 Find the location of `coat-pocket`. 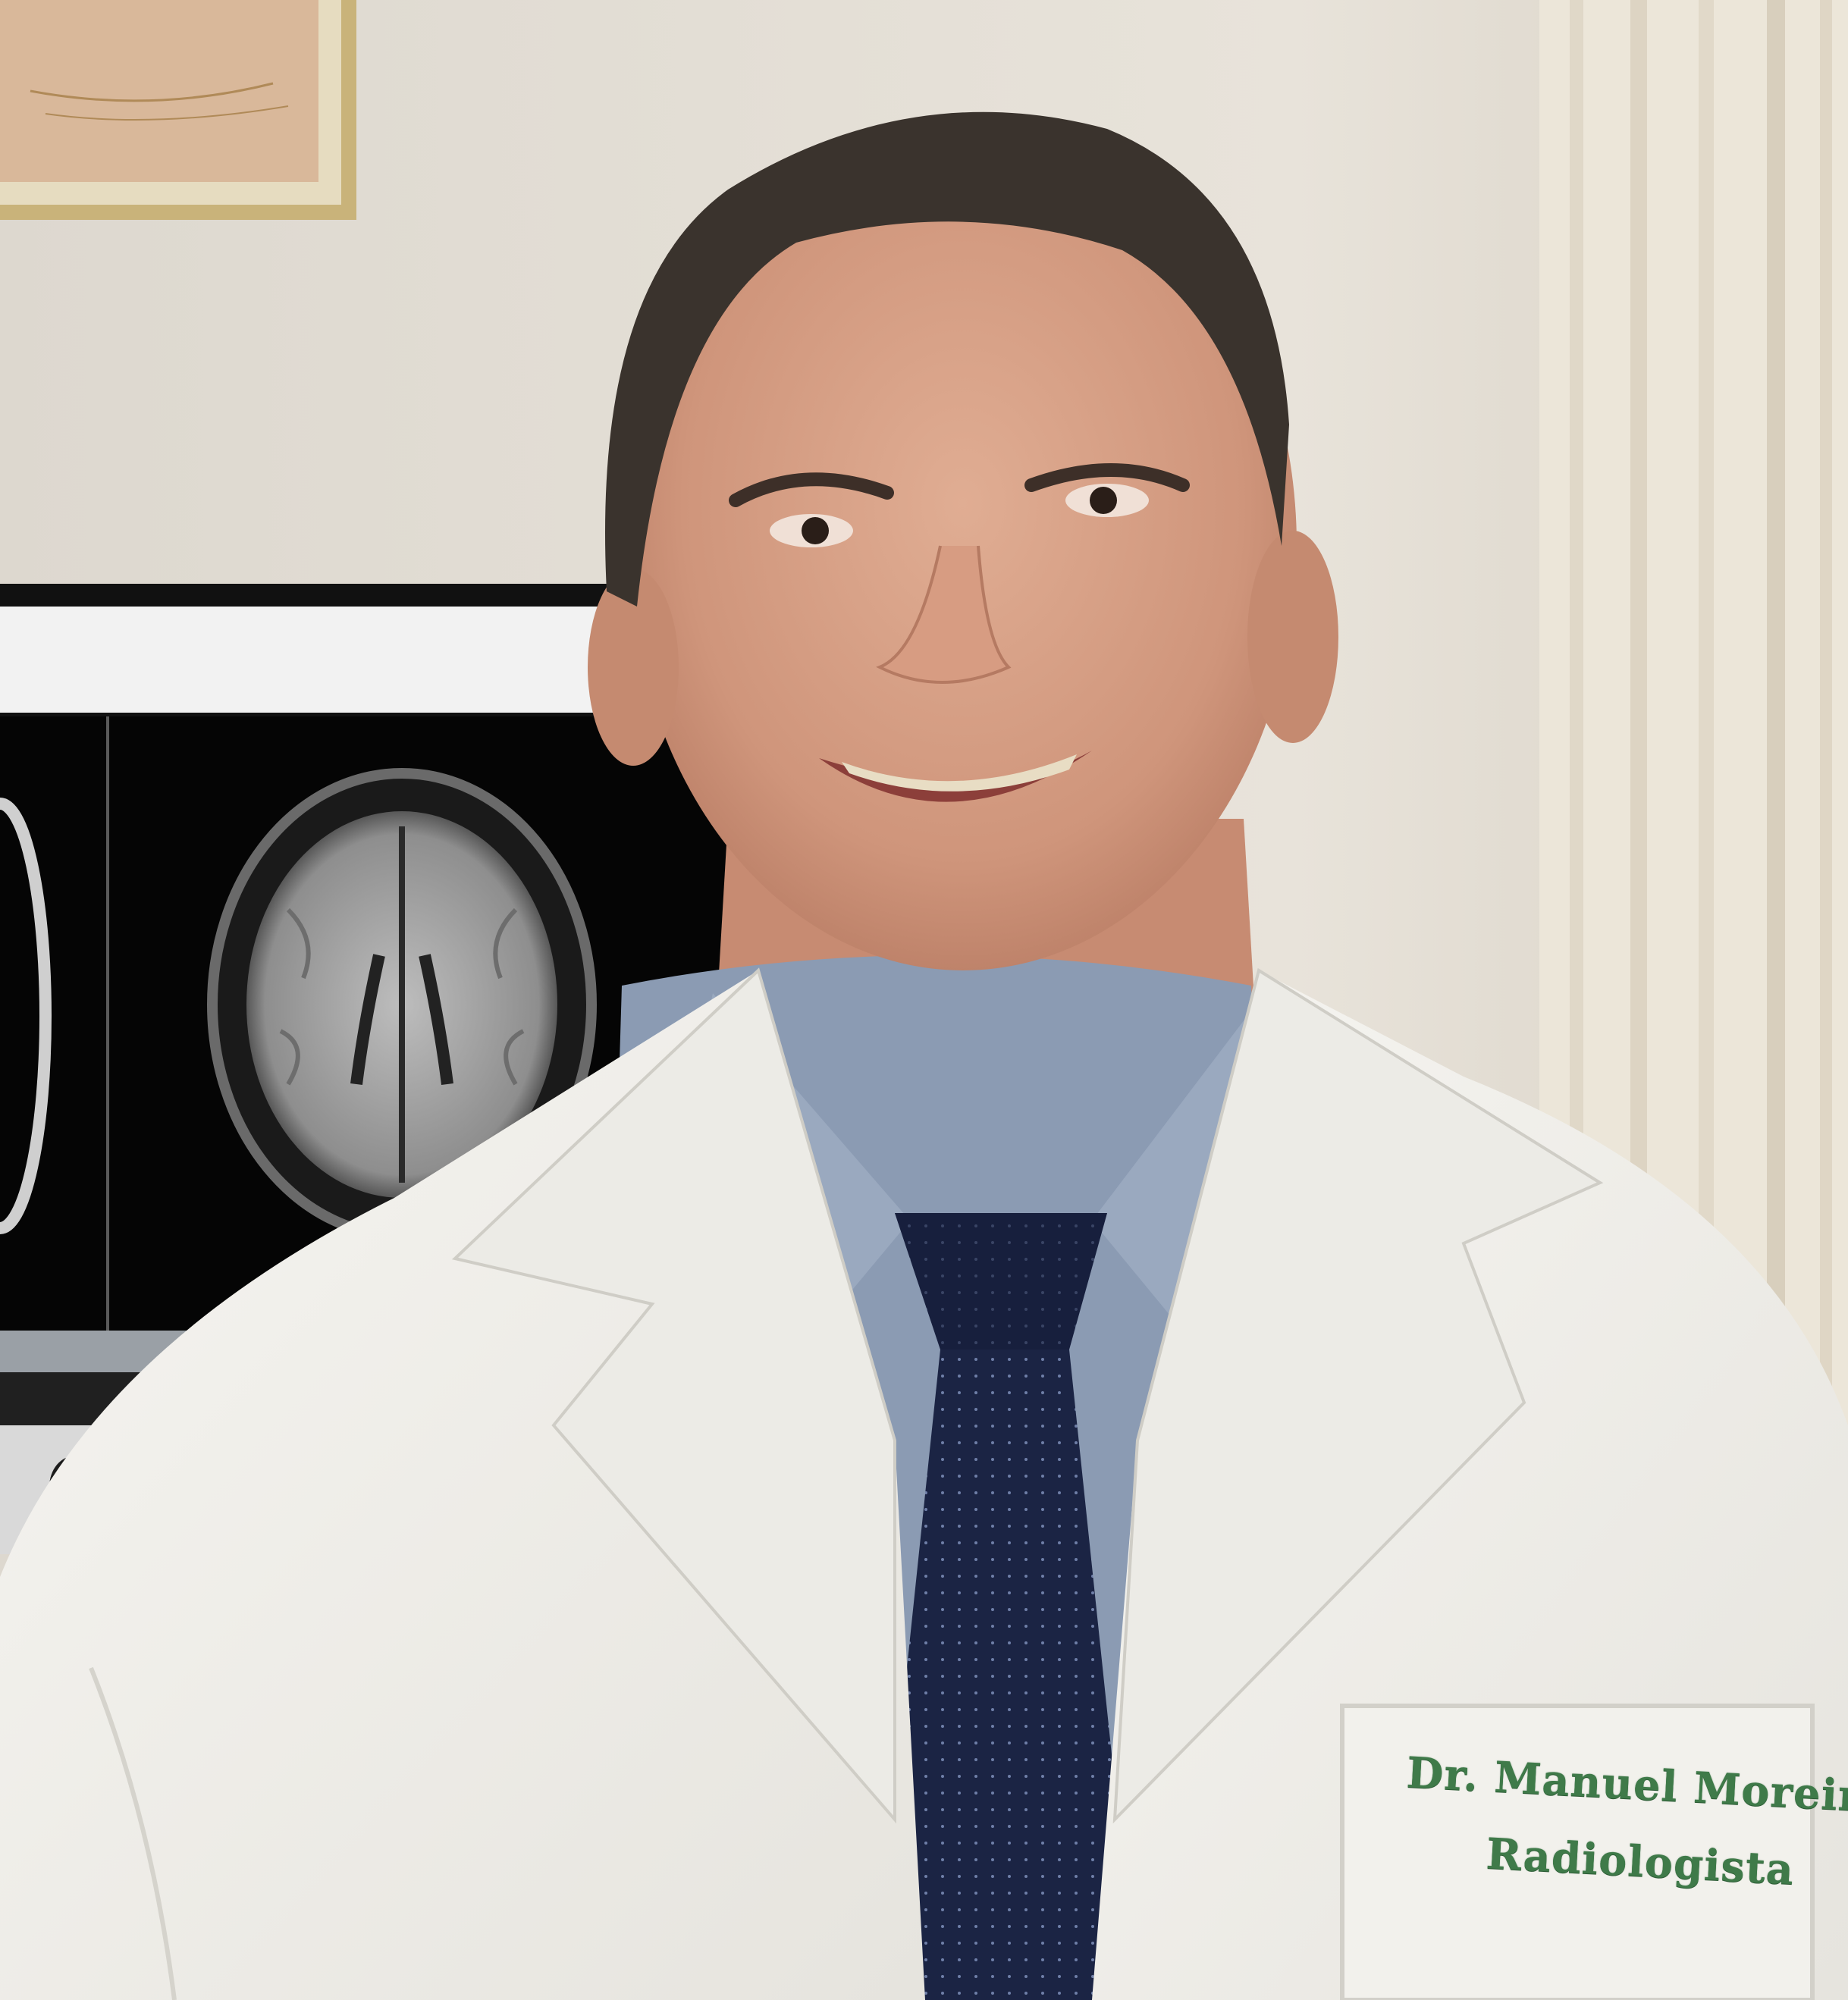

coat-pocket is located at coordinates (1578, 1852).